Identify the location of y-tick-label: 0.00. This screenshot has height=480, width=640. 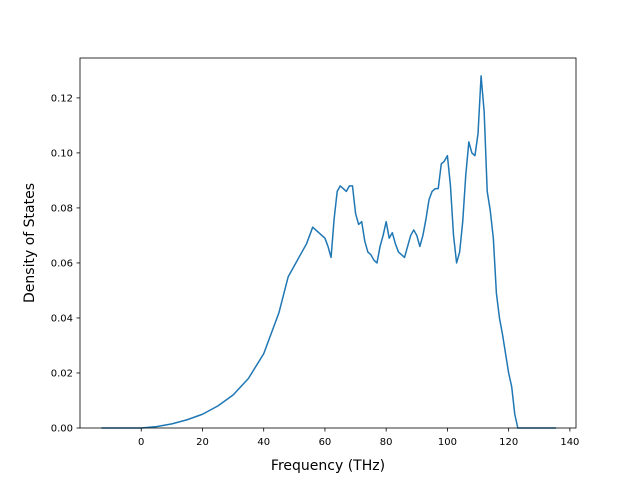
(62, 429).